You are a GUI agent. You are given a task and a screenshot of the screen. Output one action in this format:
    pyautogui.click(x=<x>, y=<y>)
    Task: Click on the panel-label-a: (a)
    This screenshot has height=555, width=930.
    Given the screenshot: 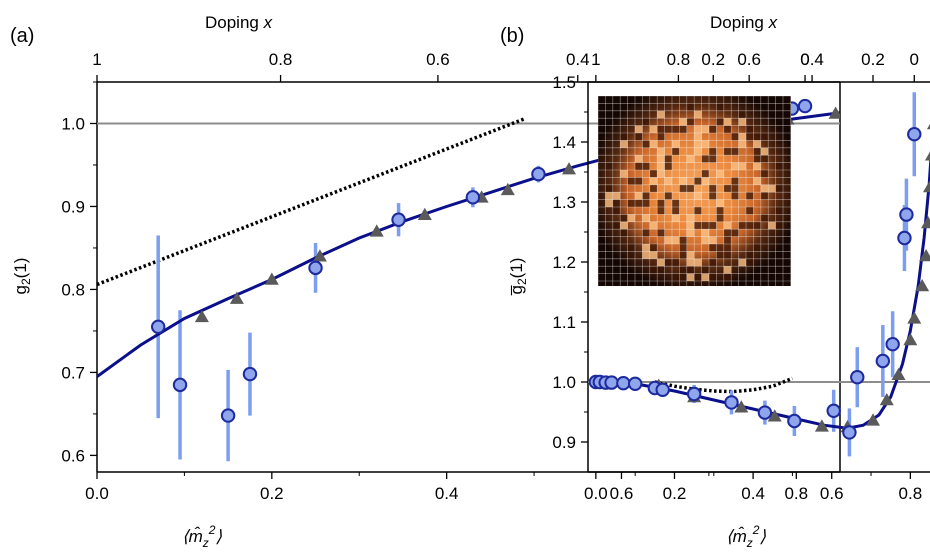 What is the action you would take?
    pyautogui.click(x=22, y=36)
    